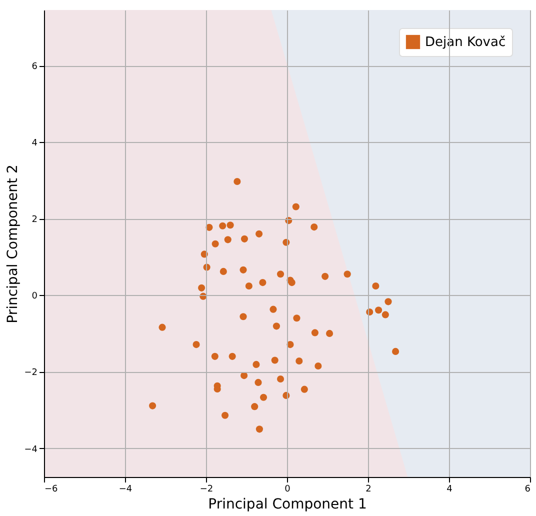 This screenshot has width=536, height=516. What do you see at coordinates (35, 220) in the screenshot?
I see `y-tick-label: 2` at bounding box center [35, 220].